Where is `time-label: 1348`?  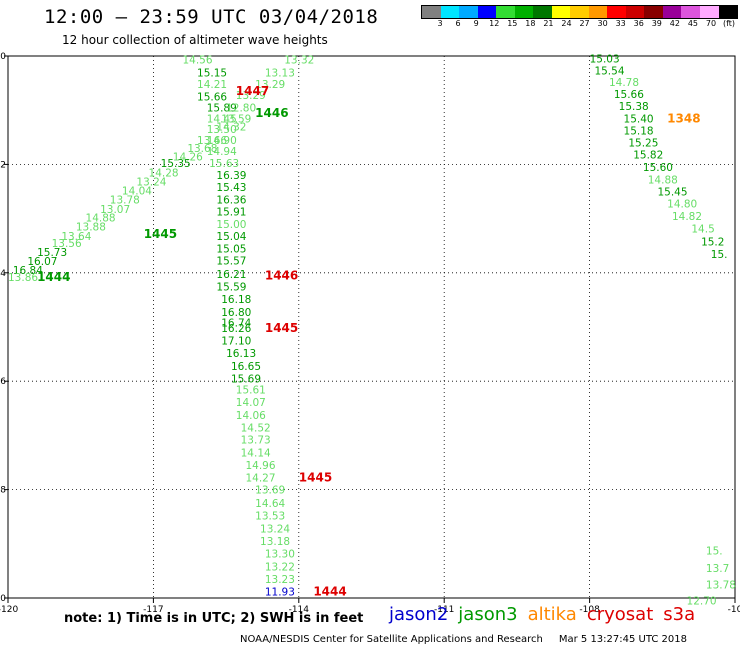
time-label: 1348 is located at coordinates (683, 118).